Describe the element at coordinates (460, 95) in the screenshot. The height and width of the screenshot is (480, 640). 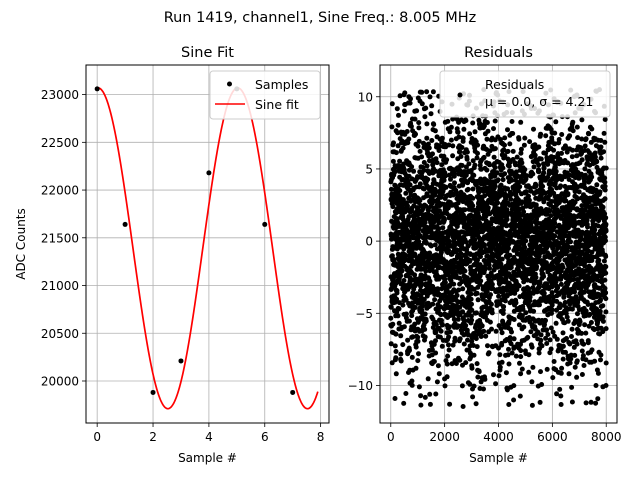
I see `legend-residuals-marker` at that location.